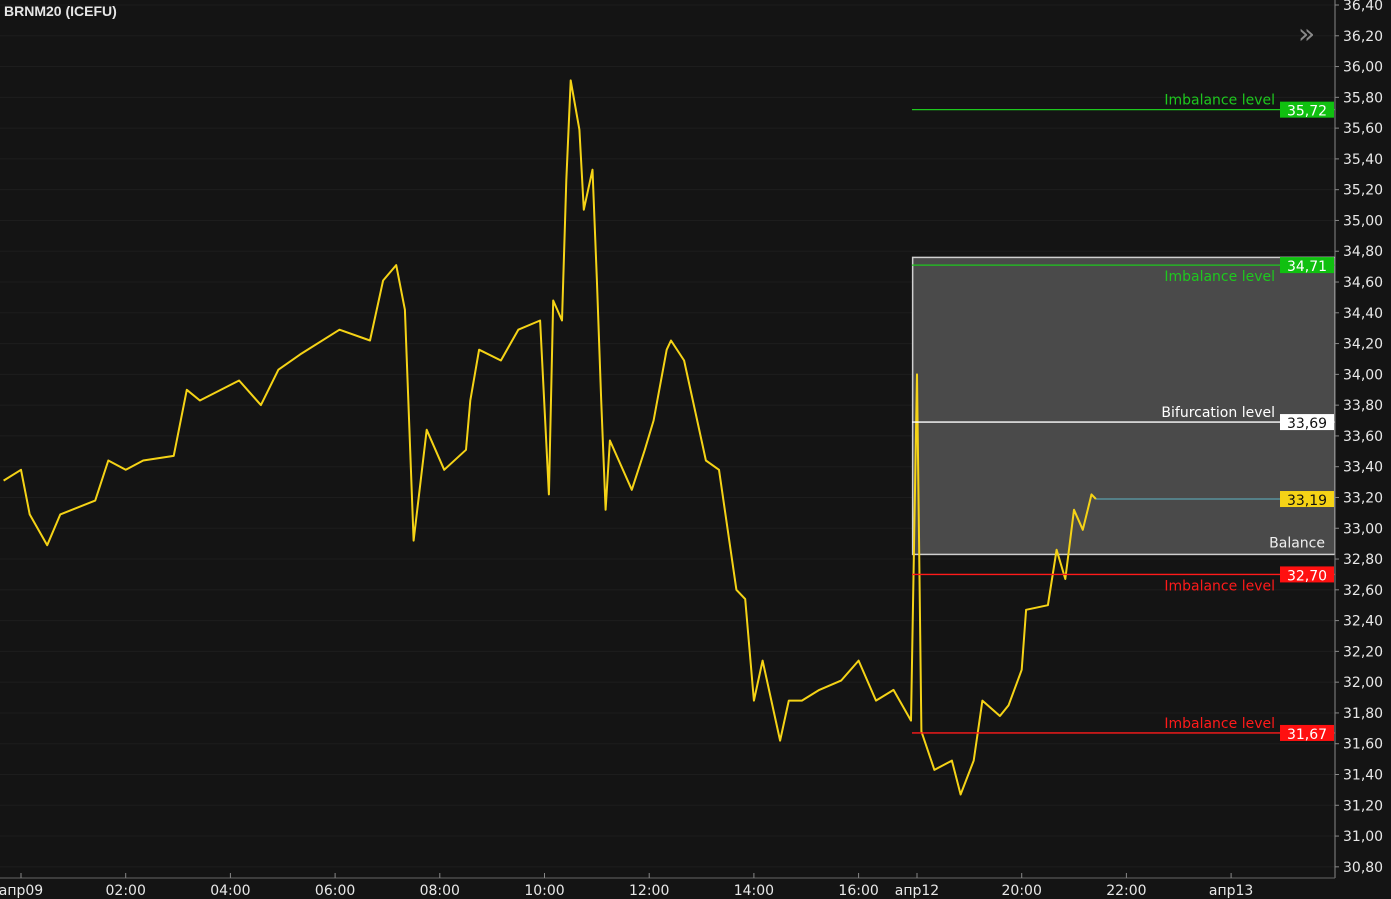 Image resolution: width=1391 pixels, height=899 pixels. I want to click on y-tick-label: 31,40, so click(1363, 776).